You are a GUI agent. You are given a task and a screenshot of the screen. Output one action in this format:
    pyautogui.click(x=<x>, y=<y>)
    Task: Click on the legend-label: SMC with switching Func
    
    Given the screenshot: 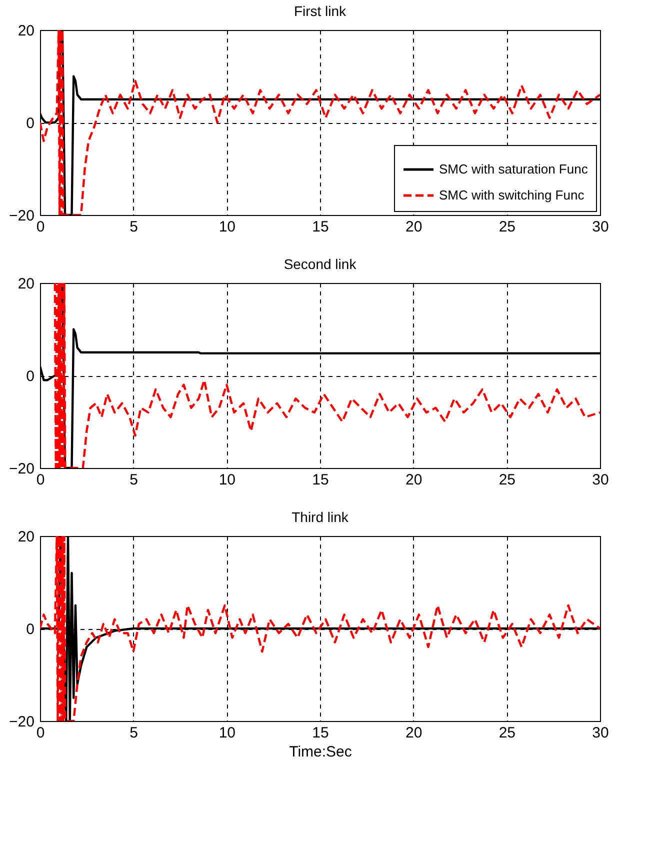 What is the action you would take?
    pyautogui.click(x=512, y=195)
    